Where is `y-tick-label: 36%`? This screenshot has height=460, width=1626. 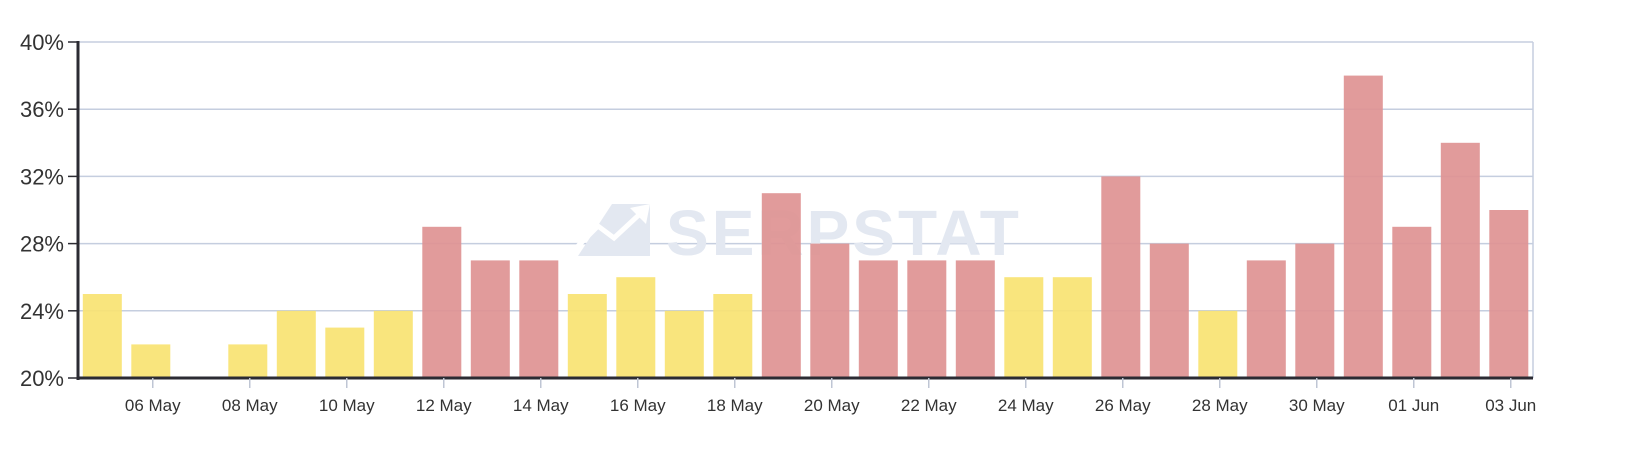
y-tick-label: 36% is located at coordinates (42, 109).